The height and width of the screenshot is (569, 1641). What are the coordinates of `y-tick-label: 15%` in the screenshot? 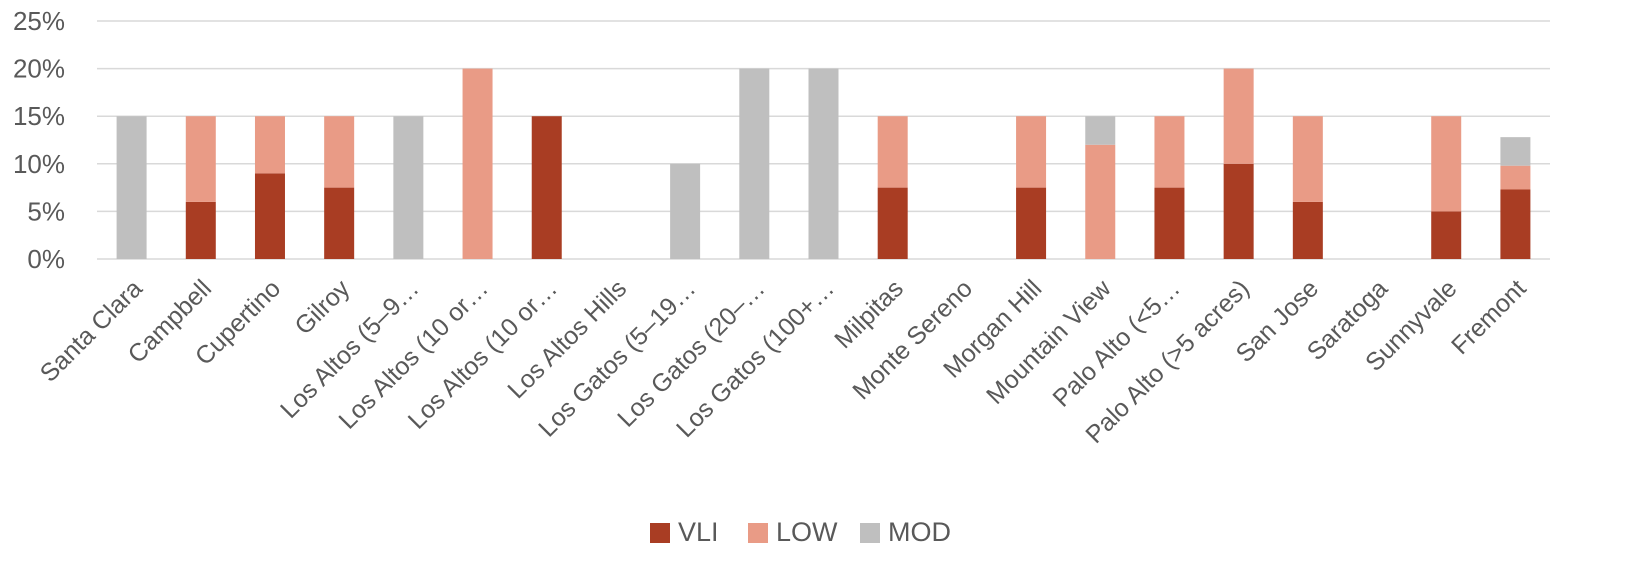 It's located at (39, 116).